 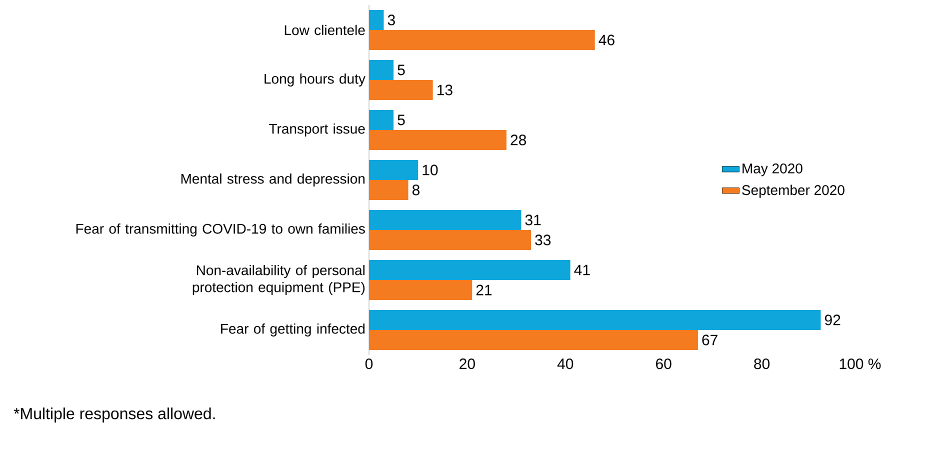 What do you see at coordinates (220, 230) in the screenshot?
I see `y-tick-label: Fear of transmitting COVID-19 to own families` at bounding box center [220, 230].